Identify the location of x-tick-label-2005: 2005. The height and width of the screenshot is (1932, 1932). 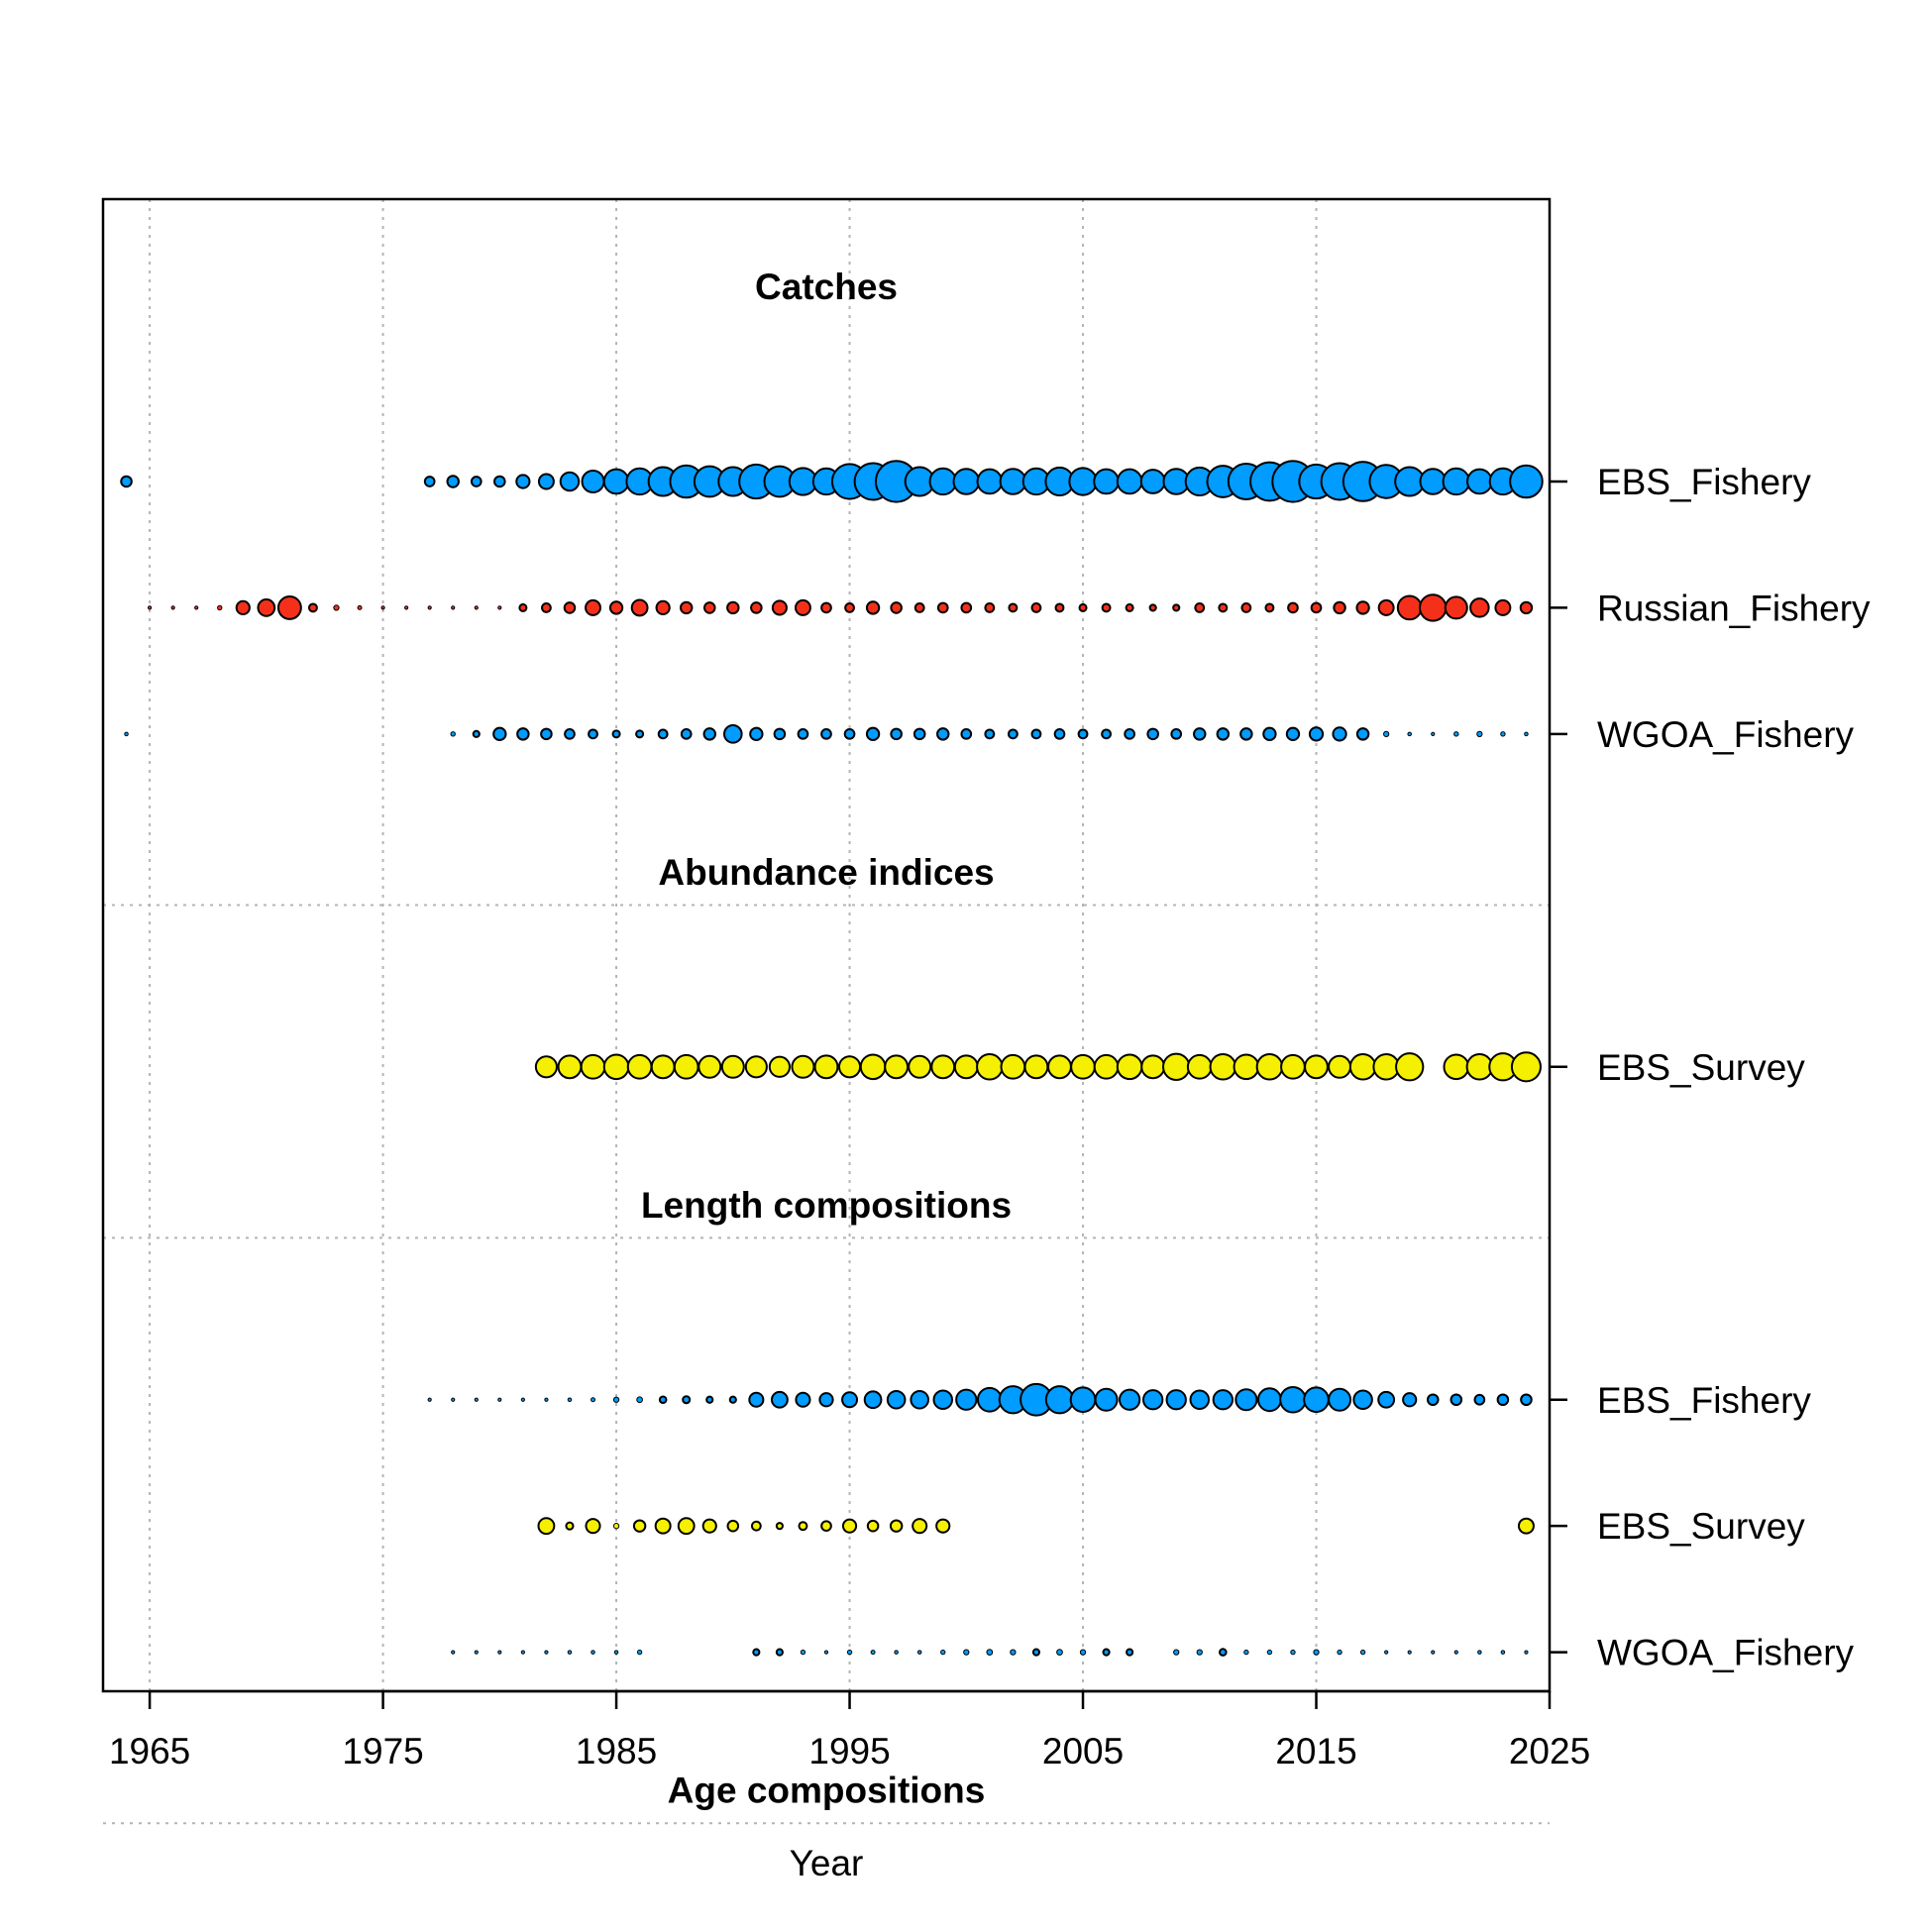
(1083, 1751).